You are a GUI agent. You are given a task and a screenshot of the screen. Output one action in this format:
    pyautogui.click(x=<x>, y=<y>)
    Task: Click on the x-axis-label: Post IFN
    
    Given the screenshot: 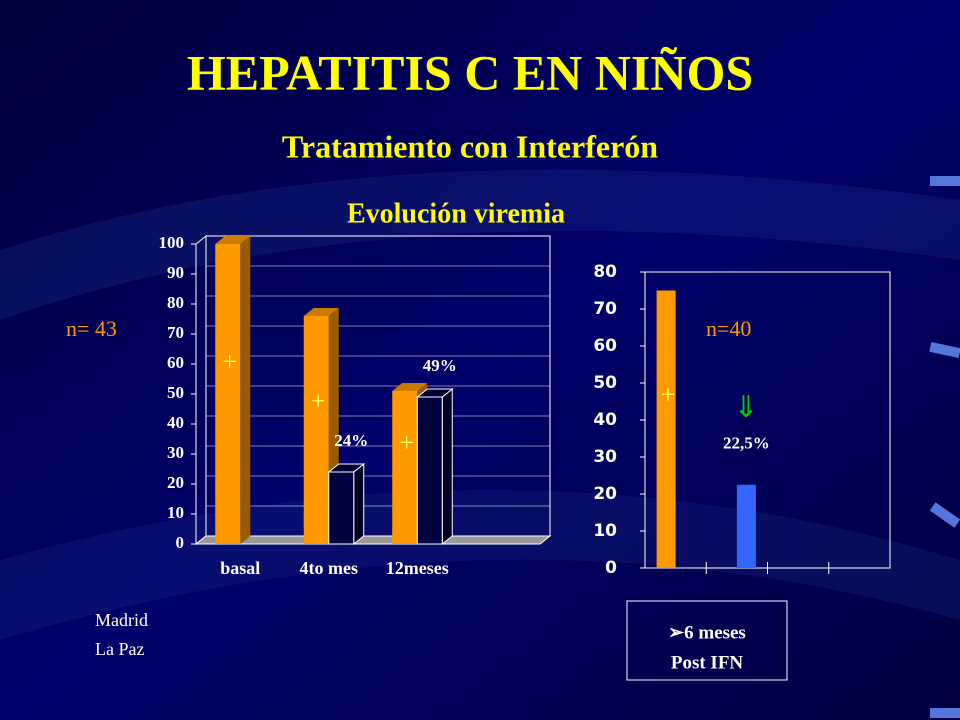 What is the action you would take?
    pyautogui.click(x=707, y=662)
    